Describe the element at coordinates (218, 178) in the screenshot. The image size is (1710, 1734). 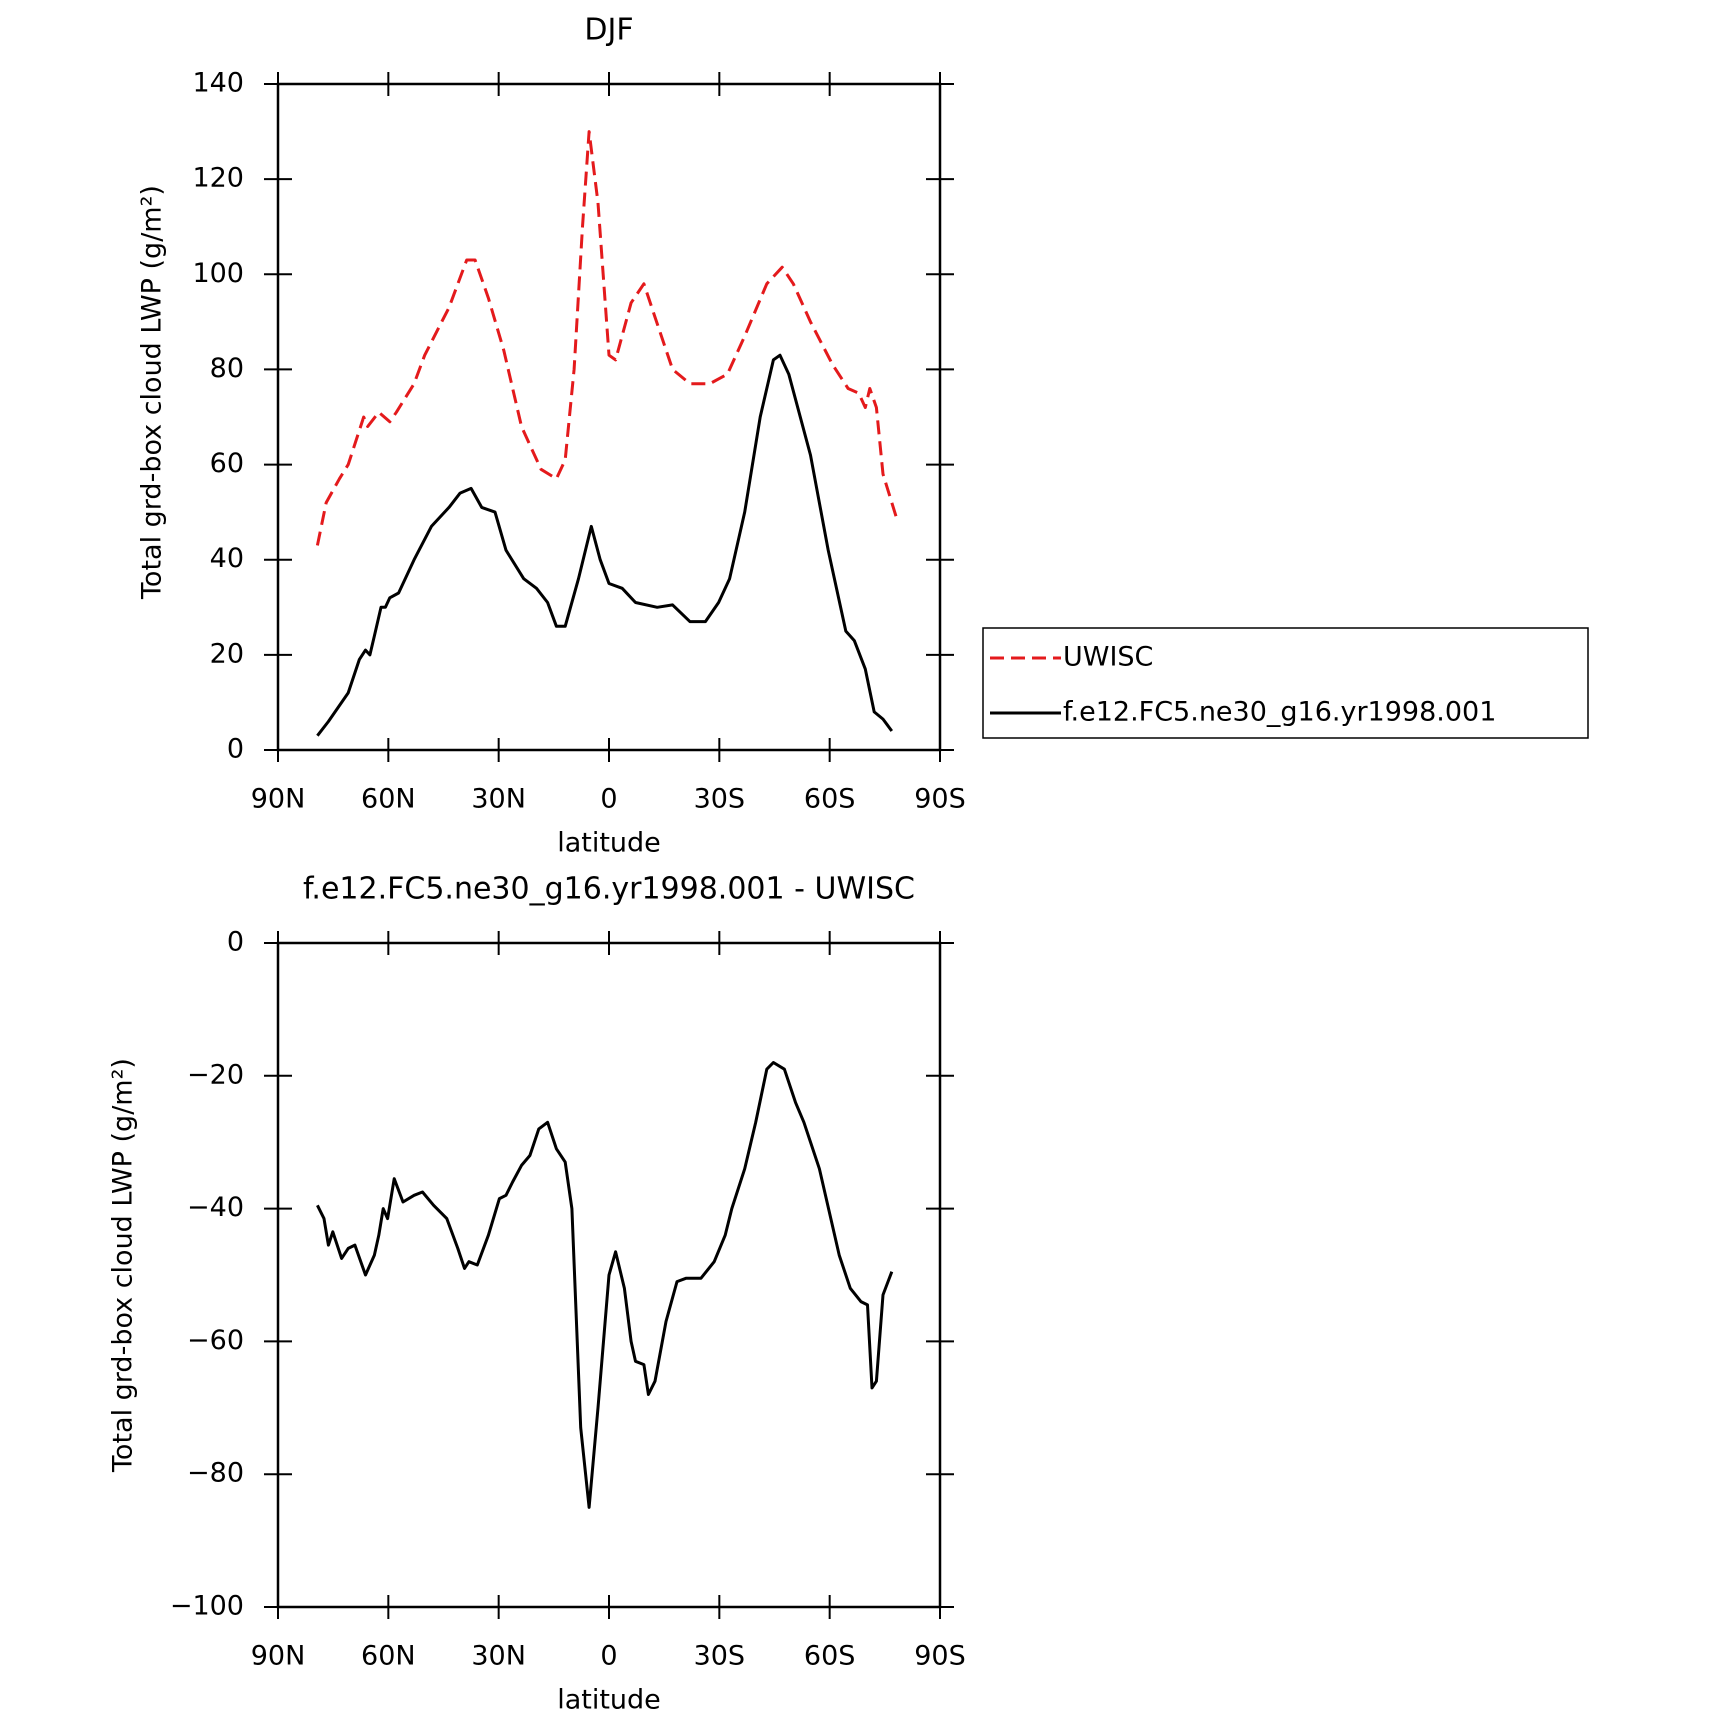
I see `y-tick-label: 120` at that location.